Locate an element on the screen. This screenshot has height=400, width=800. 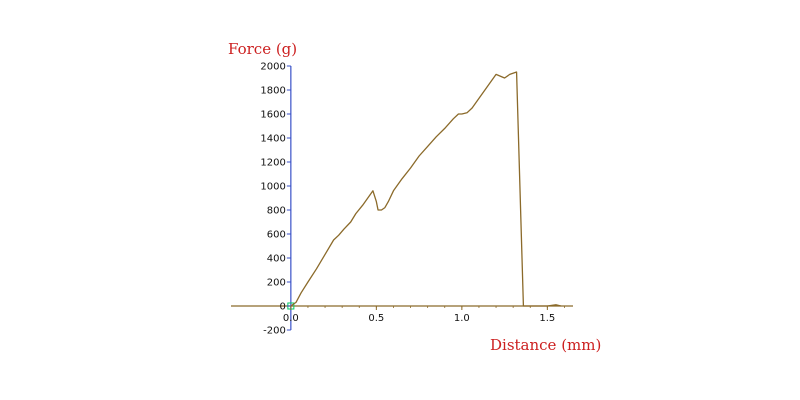
y-tick-label: 200 is located at coordinates (276, 283).